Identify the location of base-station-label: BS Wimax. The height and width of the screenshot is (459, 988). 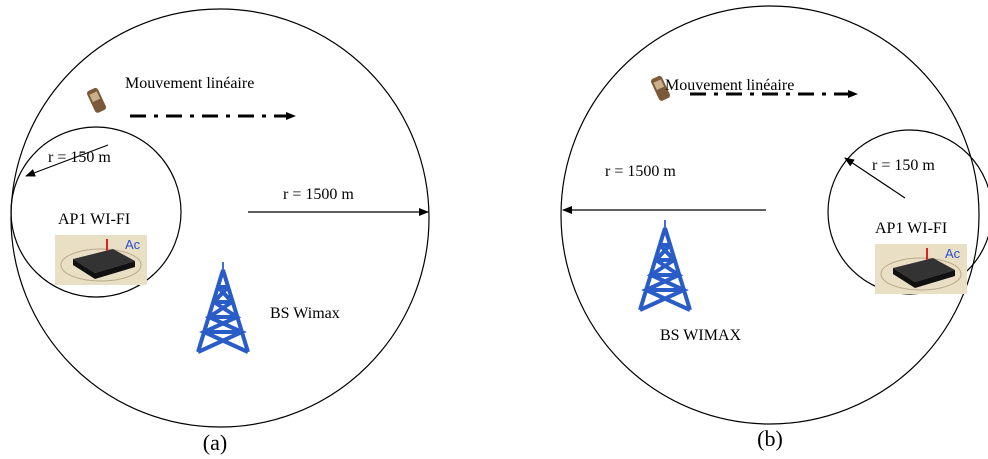
(305, 313).